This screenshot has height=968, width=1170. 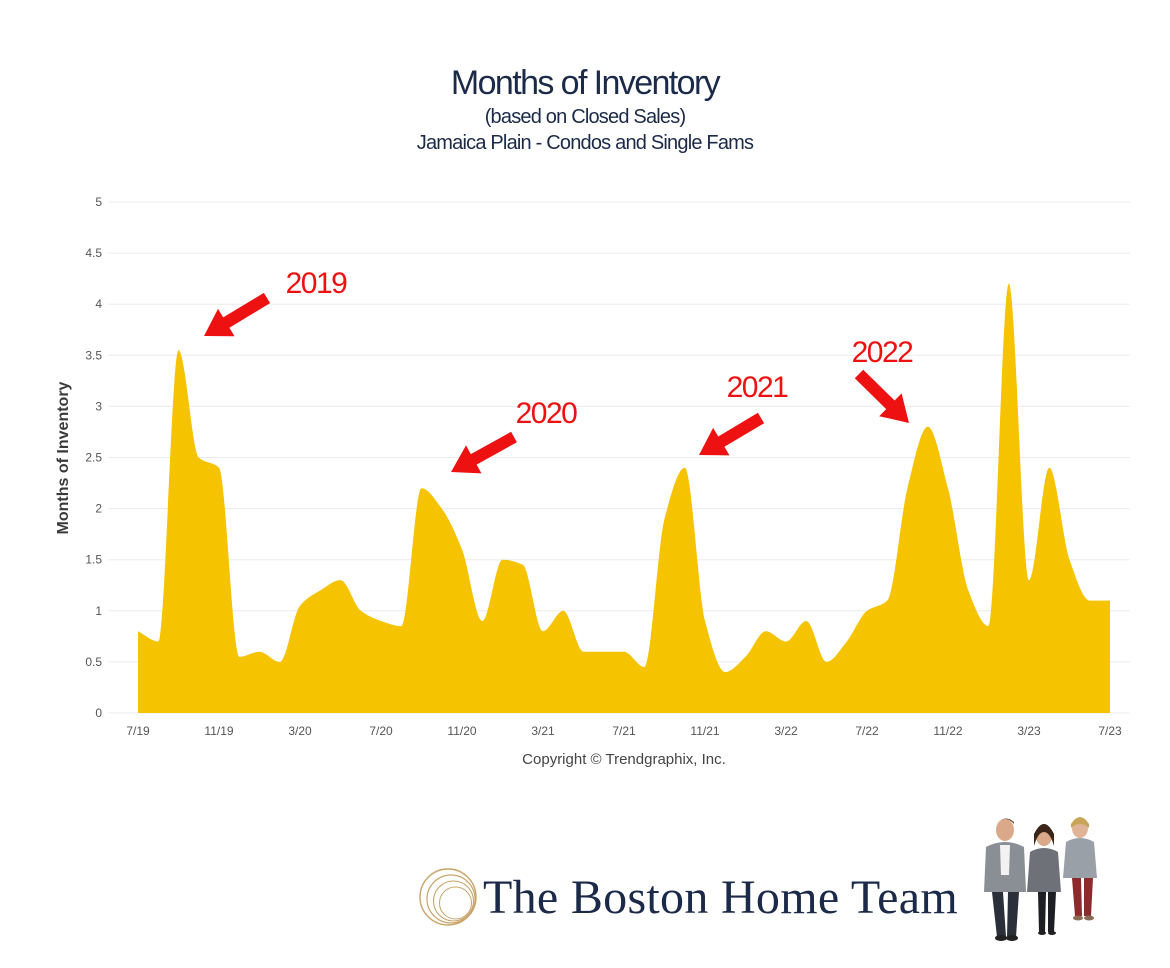 I want to click on annotation-label-2022: 2022, so click(x=883, y=352).